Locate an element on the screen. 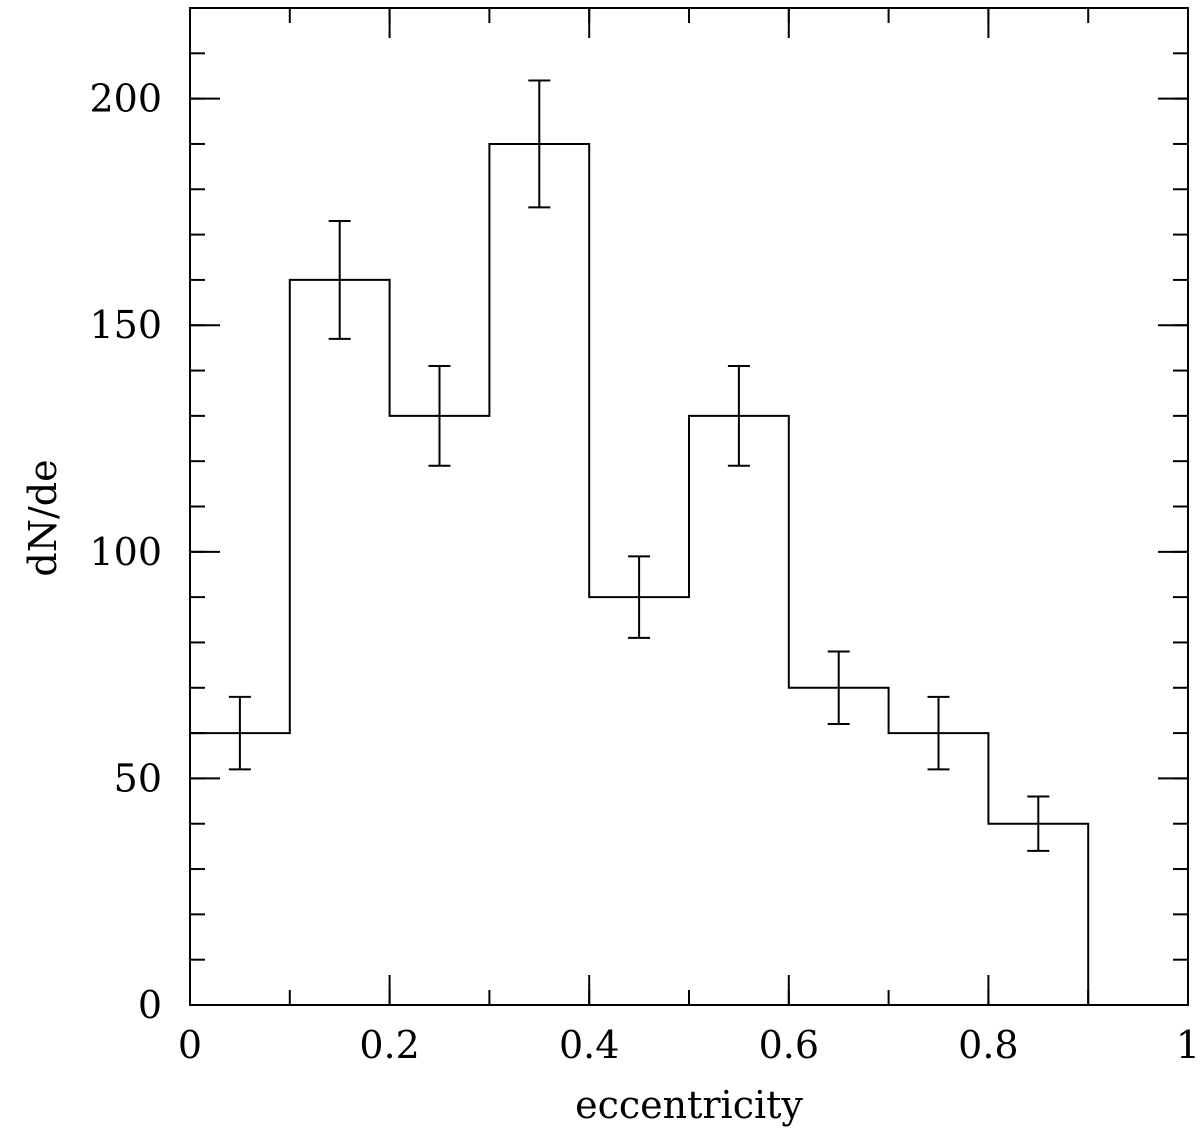 The width and height of the screenshot is (1200, 1131). y-tick-label: 150 is located at coordinates (125, 325).